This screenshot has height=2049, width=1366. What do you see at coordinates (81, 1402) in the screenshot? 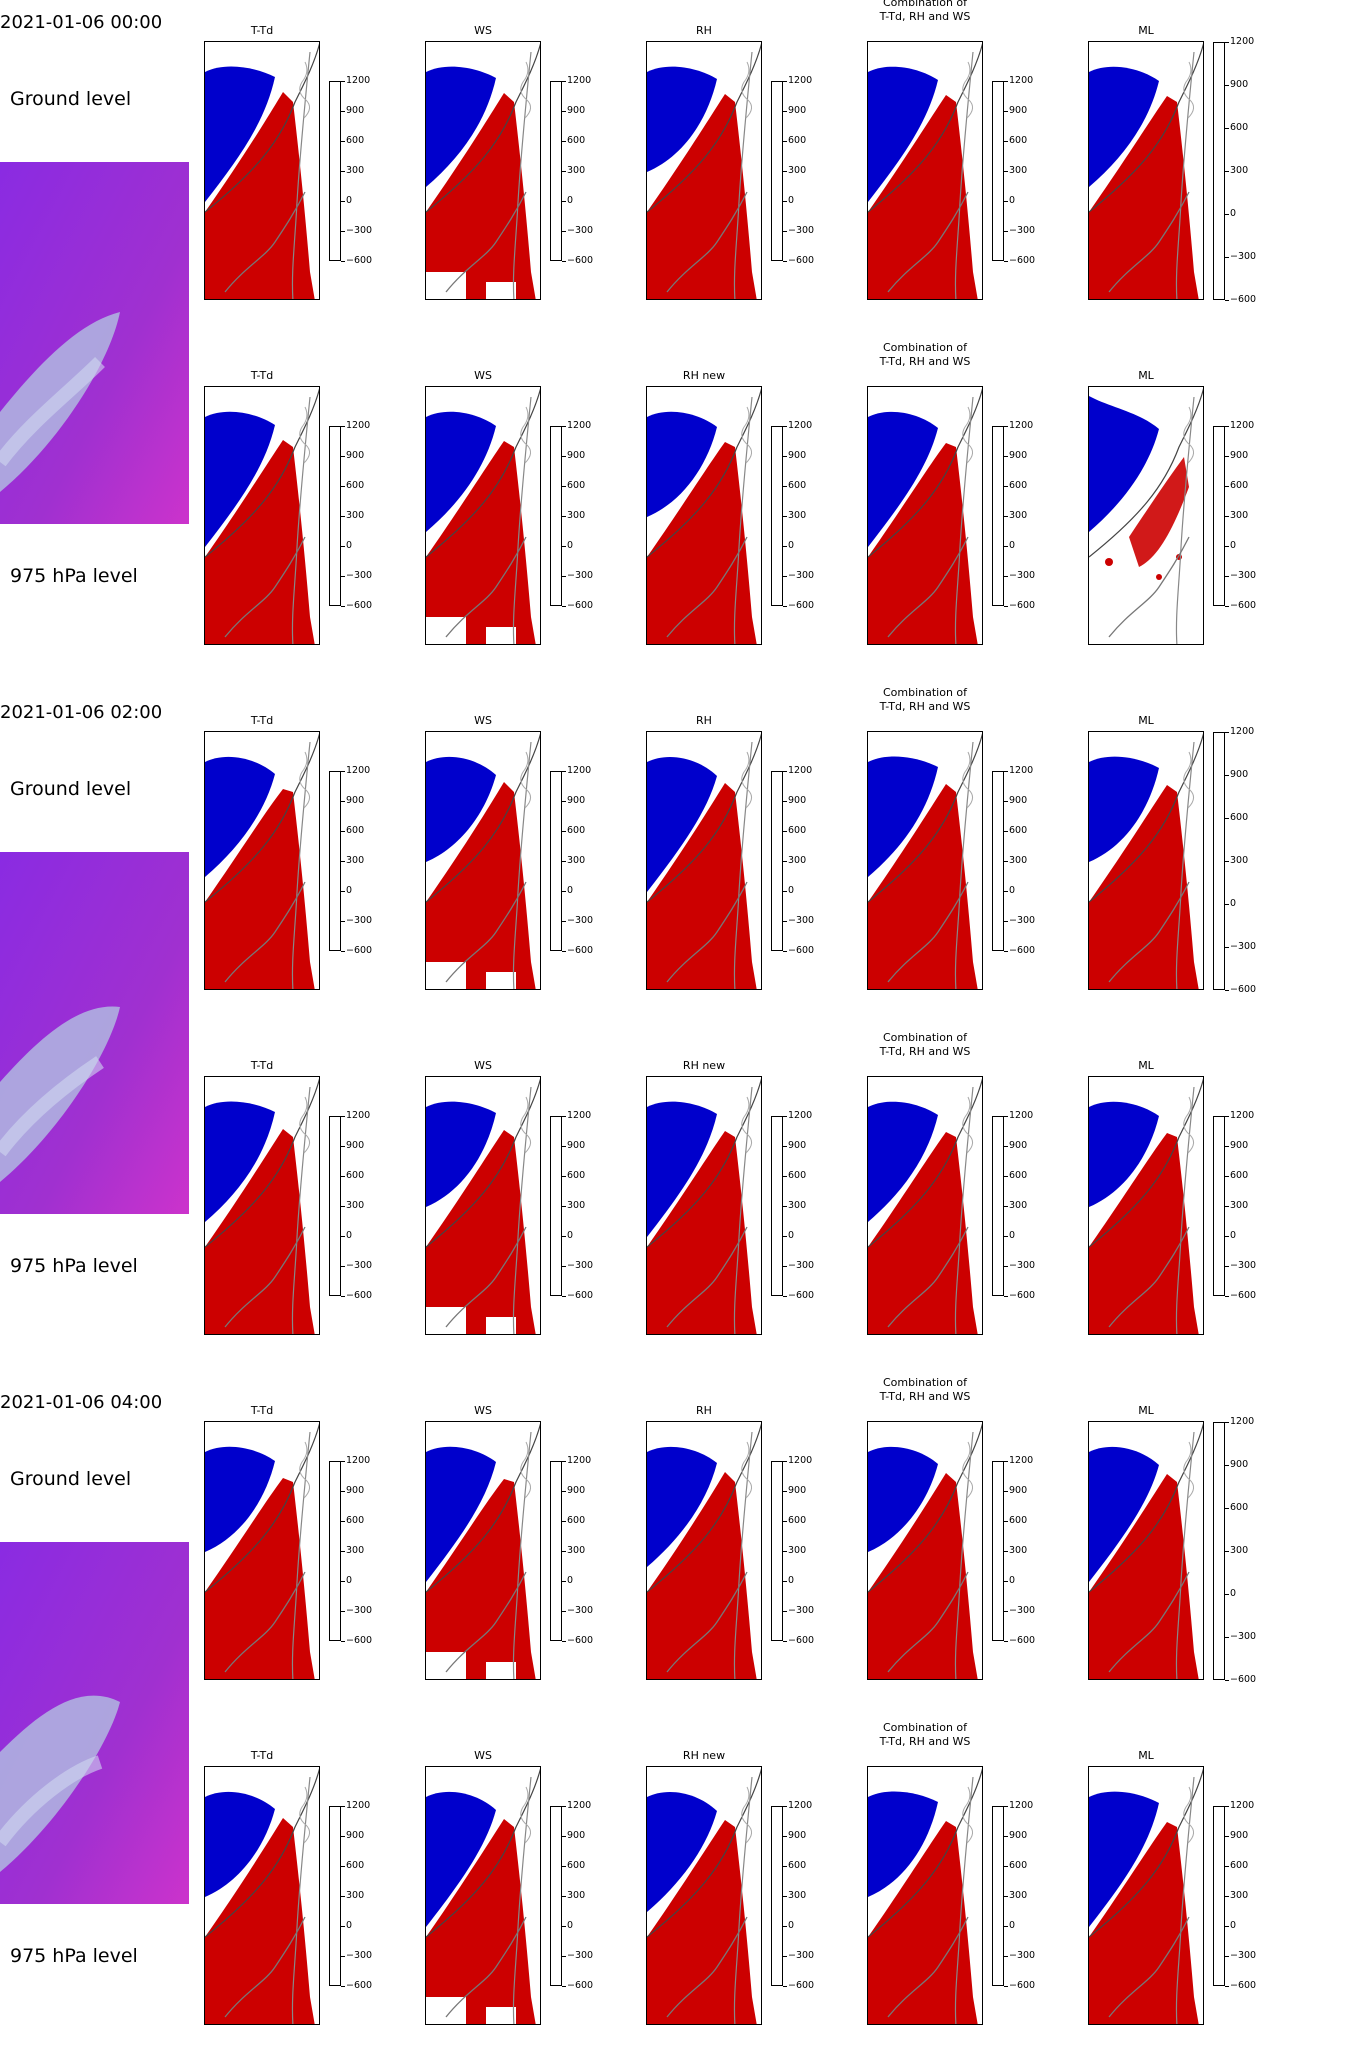
I see `timestamp-label: 2021-01-06 04:00` at bounding box center [81, 1402].